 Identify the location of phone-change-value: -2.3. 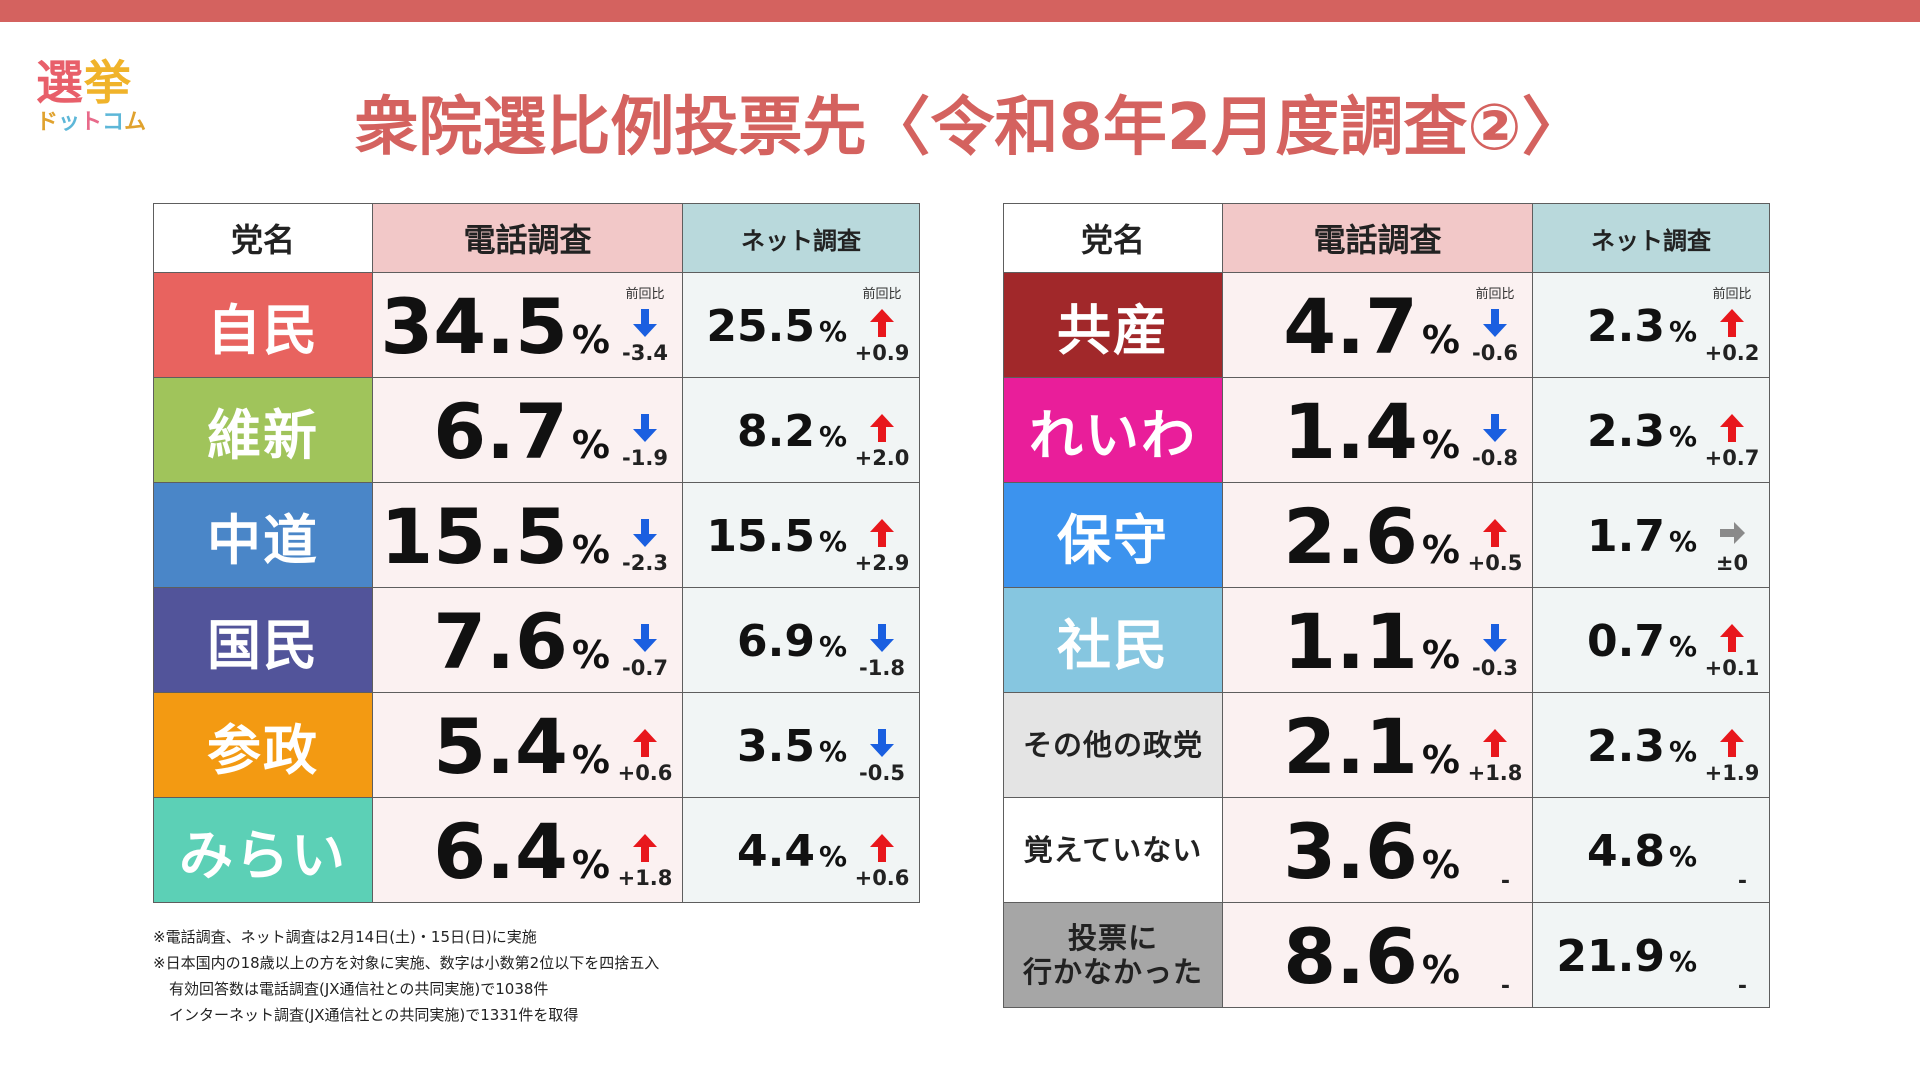
(645, 563).